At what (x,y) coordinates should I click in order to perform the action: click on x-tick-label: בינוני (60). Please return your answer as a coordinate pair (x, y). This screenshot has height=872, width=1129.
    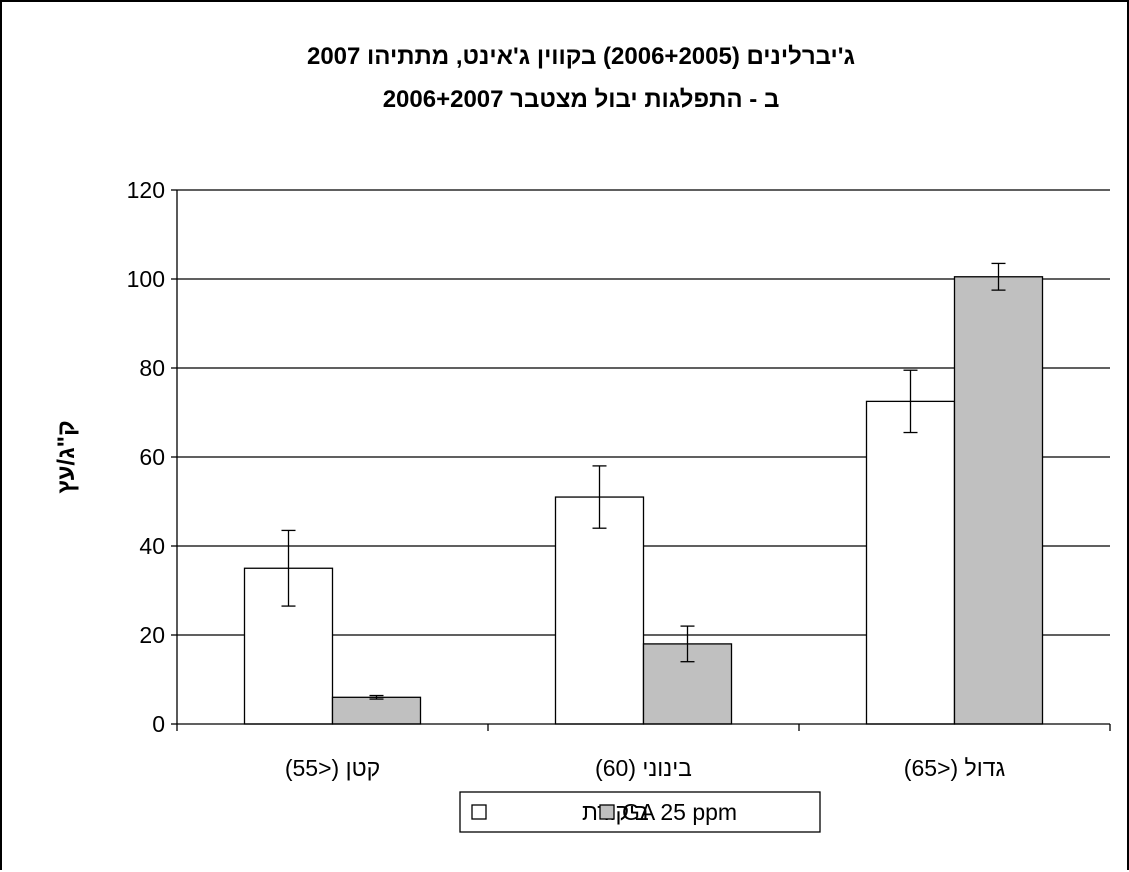
    Looking at the image, I should click on (643, 768).